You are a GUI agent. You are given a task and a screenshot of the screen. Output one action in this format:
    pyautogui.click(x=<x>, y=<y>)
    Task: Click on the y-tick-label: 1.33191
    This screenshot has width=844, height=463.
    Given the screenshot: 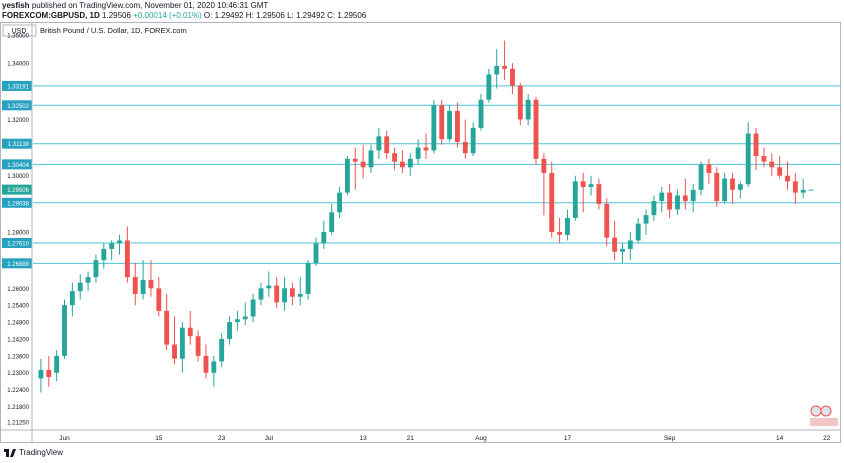 What is the action you would take?
    pyautogui.click(x=18, y=87)
    